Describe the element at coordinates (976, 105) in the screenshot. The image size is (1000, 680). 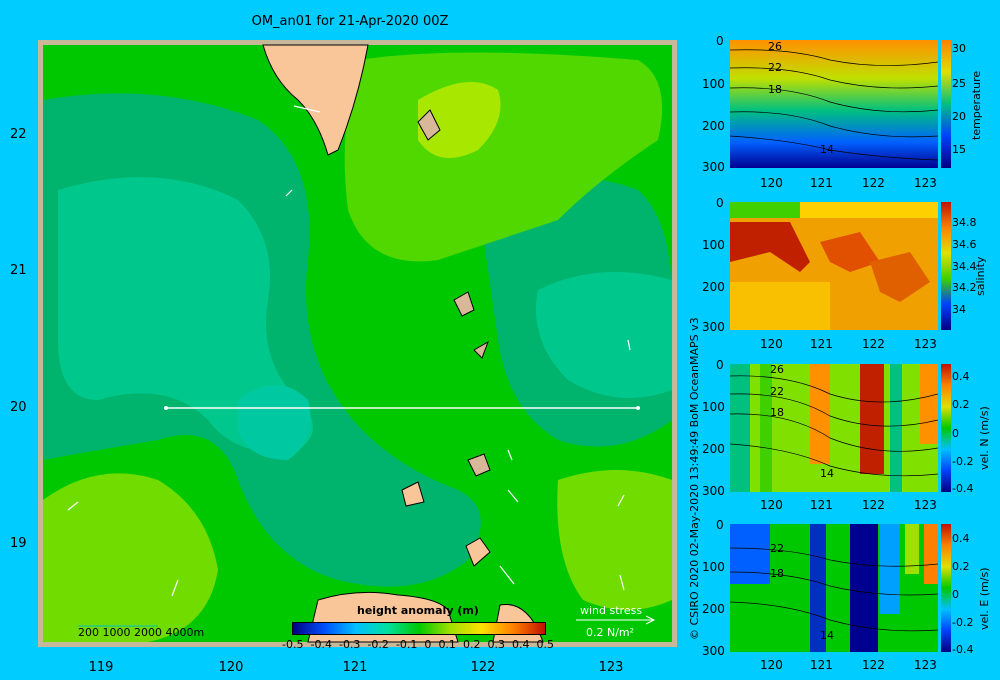
I see `panel-label: temperature` at that location.